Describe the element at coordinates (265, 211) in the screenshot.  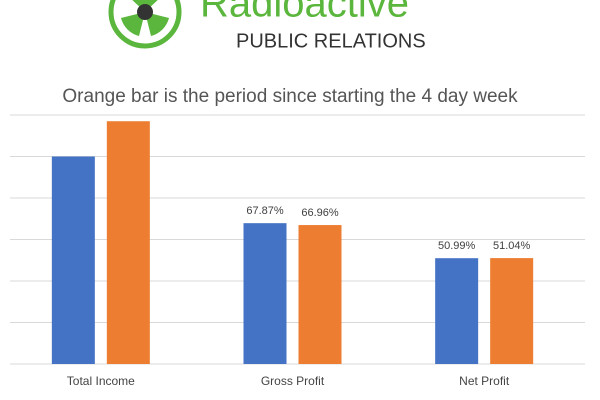
I see `data-label: 67.87%` at that location.